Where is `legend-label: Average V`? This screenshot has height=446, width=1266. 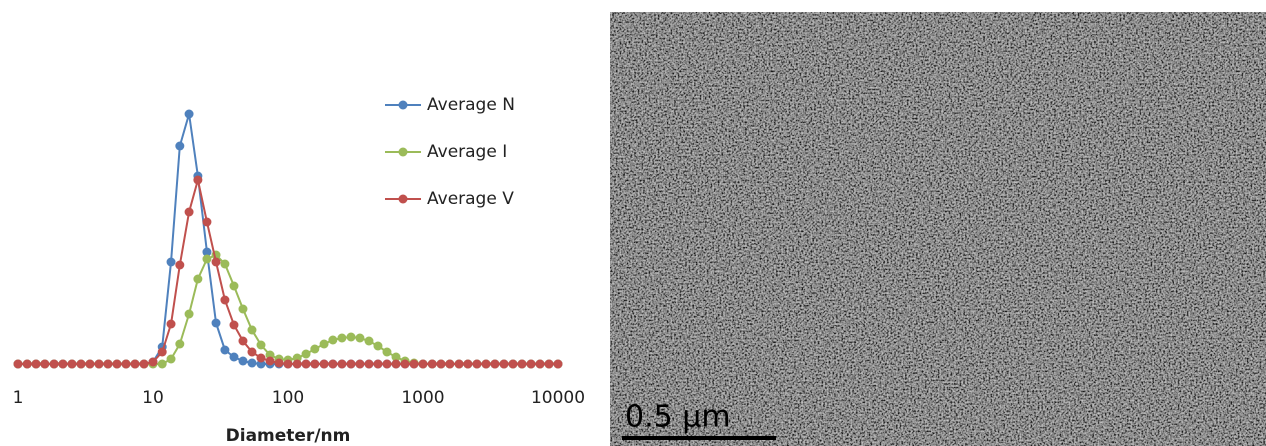 legend-label: Average V is located at coordinates (470, 199).